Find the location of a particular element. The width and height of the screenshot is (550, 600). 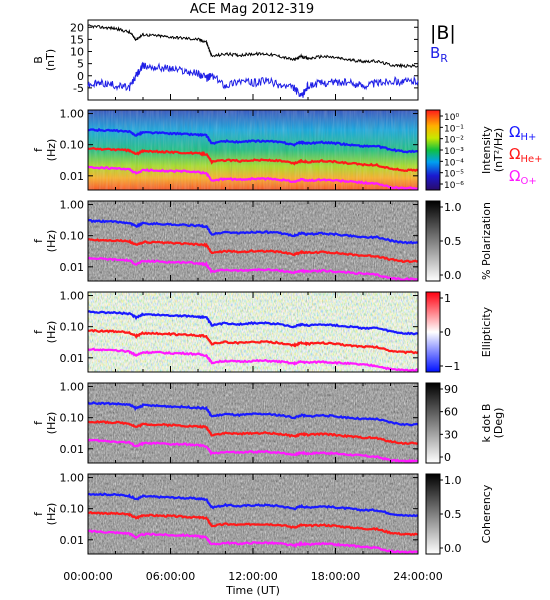

colorbar-tick-label: 10⁻⁵ is located at coordinates (454, 175).